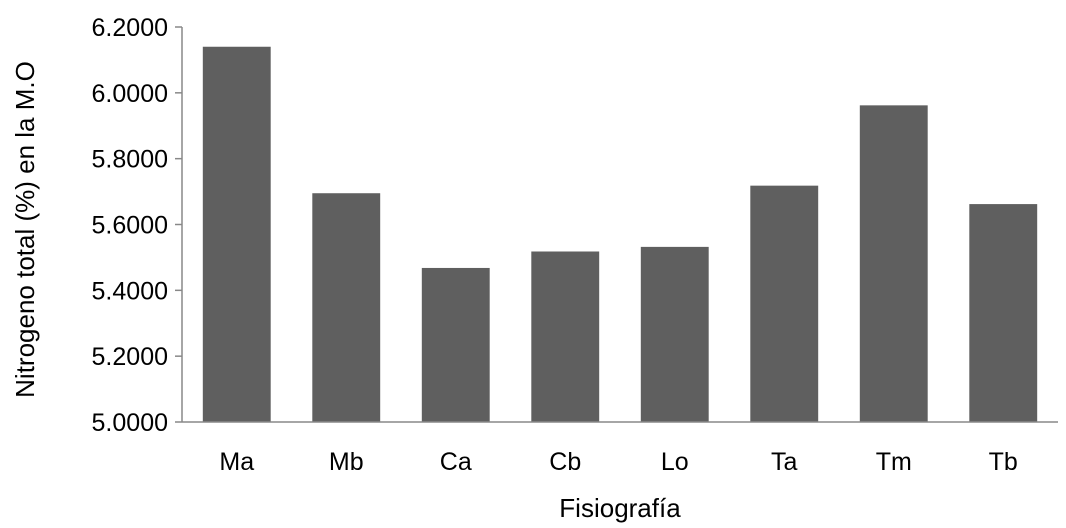 This screenshot has height=528, width=1066. What do you see at coordinates (618, 462) in the screenshot?
I see `x-ticks-group: Ma Mb Ca Cb Lo Ta Tm Tb` at bounding box center [618, 462].